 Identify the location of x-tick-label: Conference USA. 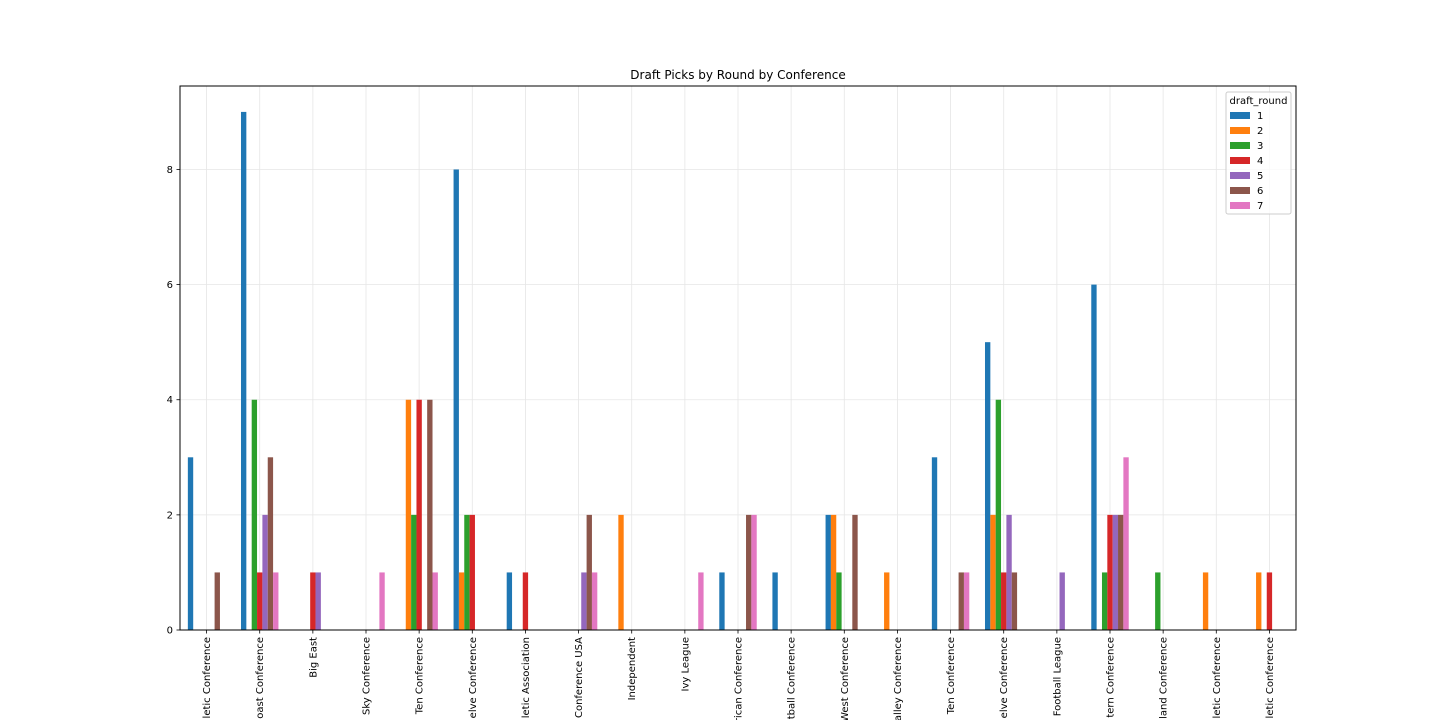
(579, 677).